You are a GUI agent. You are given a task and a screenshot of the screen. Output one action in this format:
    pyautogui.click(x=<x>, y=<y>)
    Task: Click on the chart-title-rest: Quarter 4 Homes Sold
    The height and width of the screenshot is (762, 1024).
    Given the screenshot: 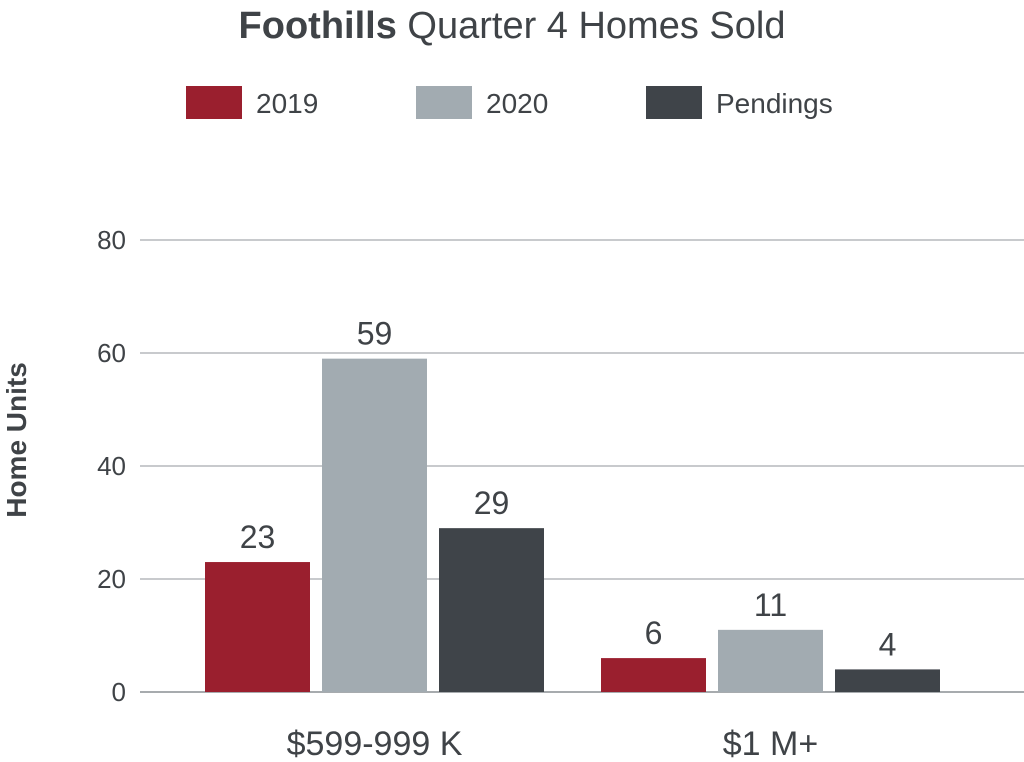 What is the action you would take?
    pyautogui.click(x=591, y=26)
    